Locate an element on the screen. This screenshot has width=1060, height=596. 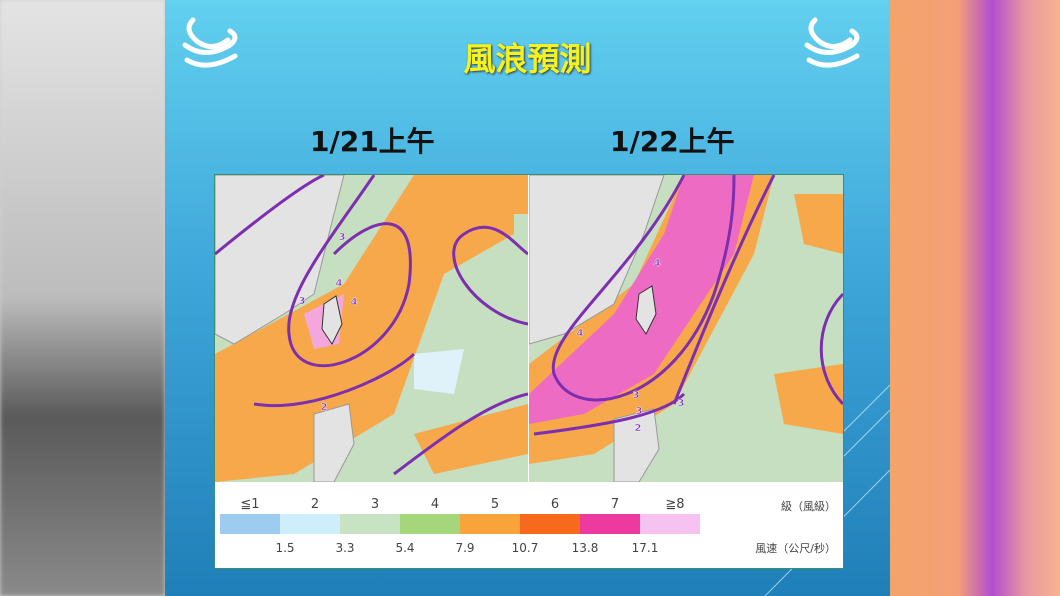
legend-speed: 1.5 is located at coordinates (284, 548).